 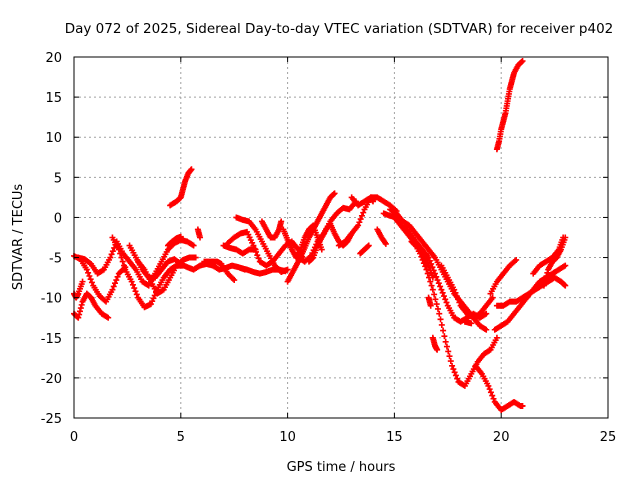 What do you see at coordinates (394, 437) in the screenshot?
I see `x-tick-label: 15` at bounding box center [394, 437].